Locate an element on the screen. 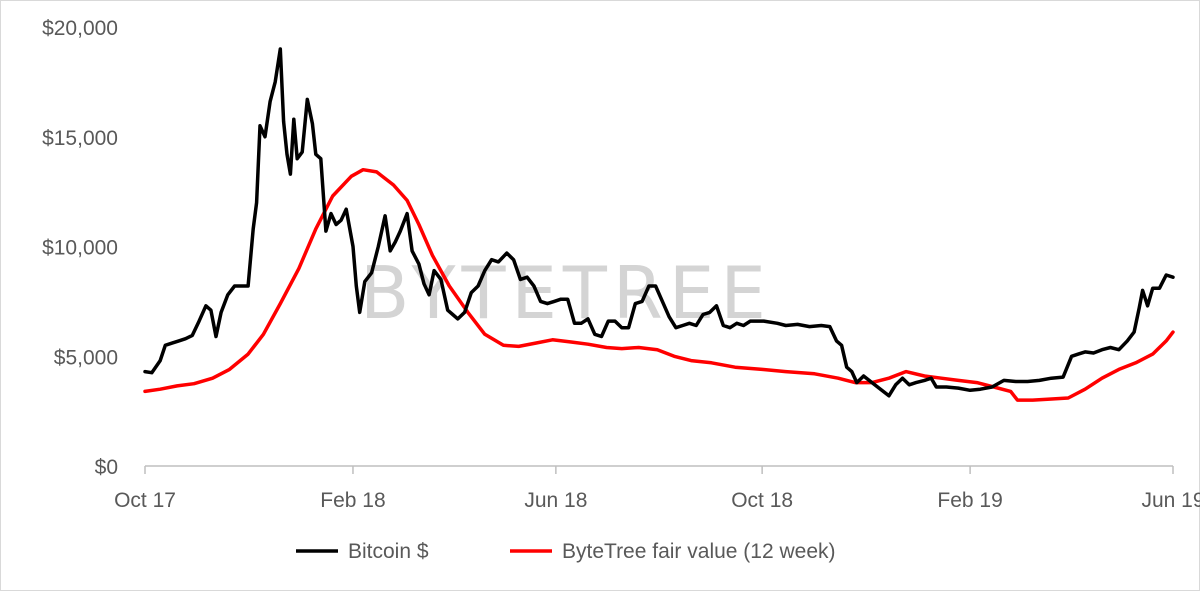 Image resolution: width=1200 pixels, height=591 pixels. legend-label: Bitcoin $ is located at coordinates (388, 551).